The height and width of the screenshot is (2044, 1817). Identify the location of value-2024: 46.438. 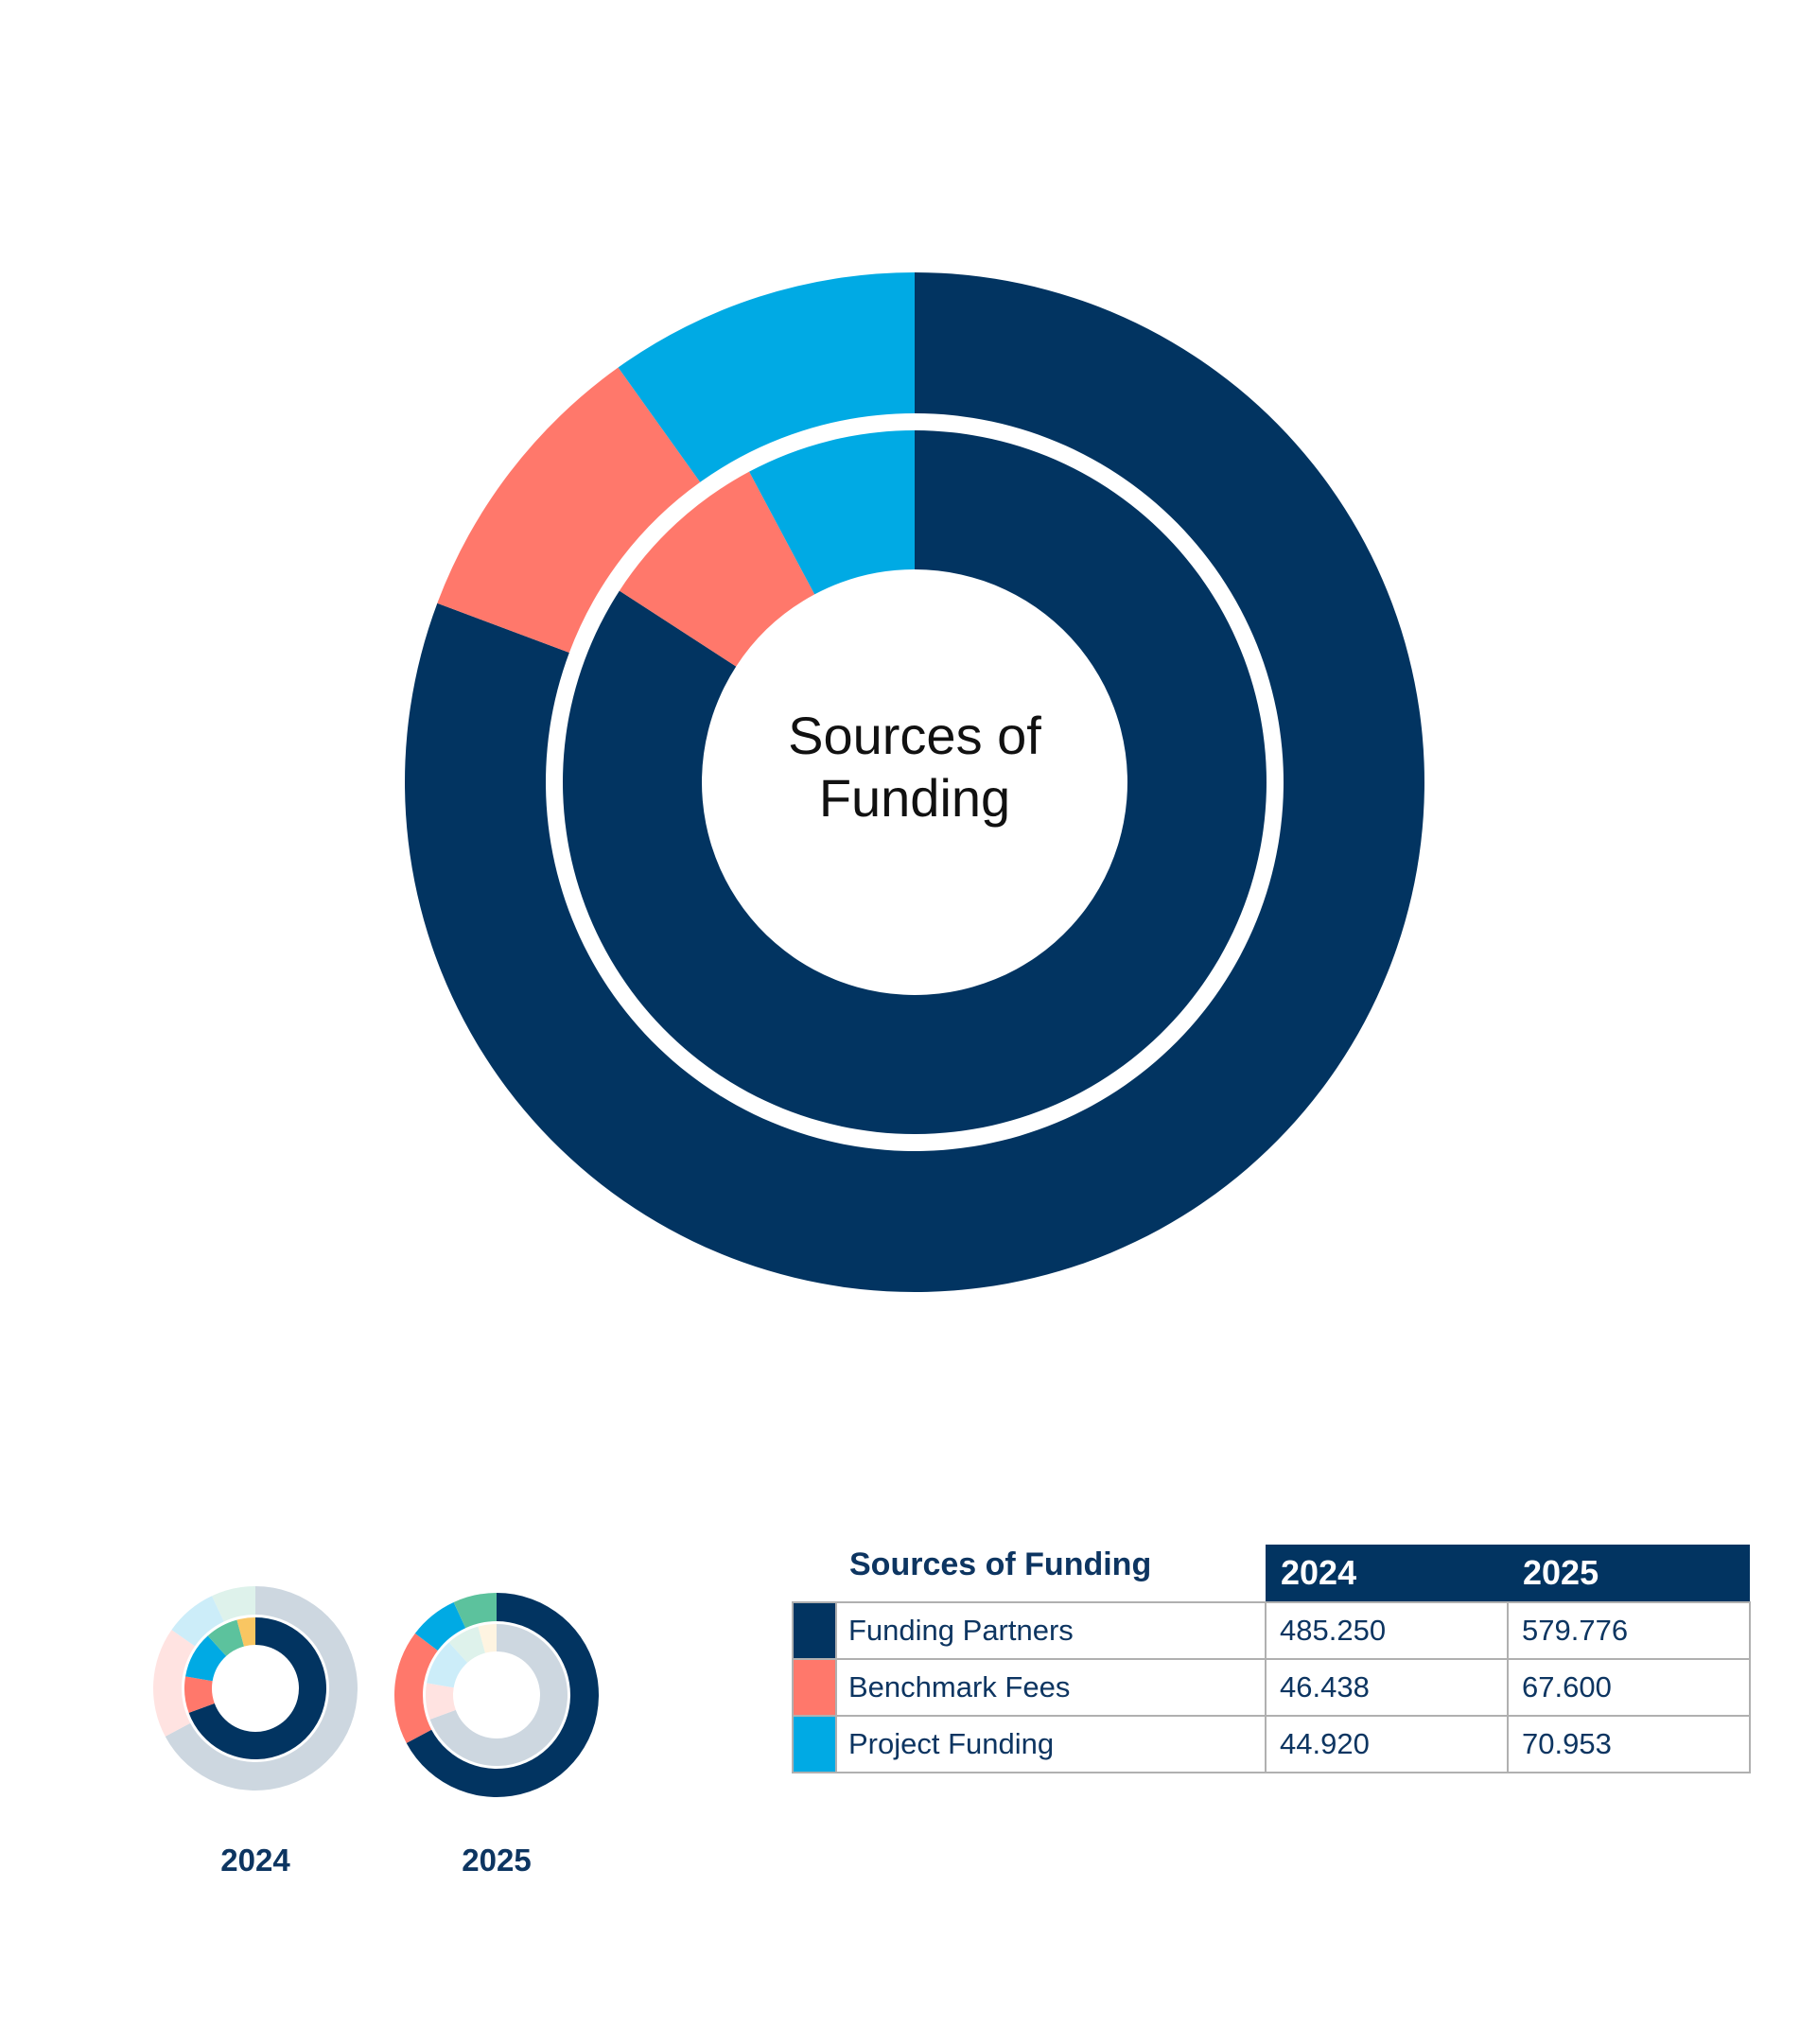
(1387, 1687).